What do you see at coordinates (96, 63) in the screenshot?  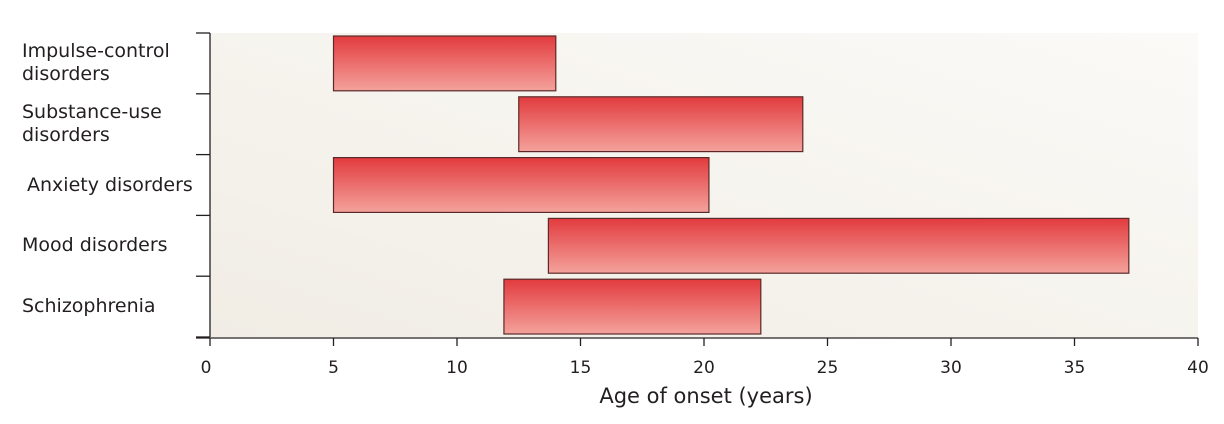 I see `category-label: Impulse-control disorders` at bounding box center [96, 63].